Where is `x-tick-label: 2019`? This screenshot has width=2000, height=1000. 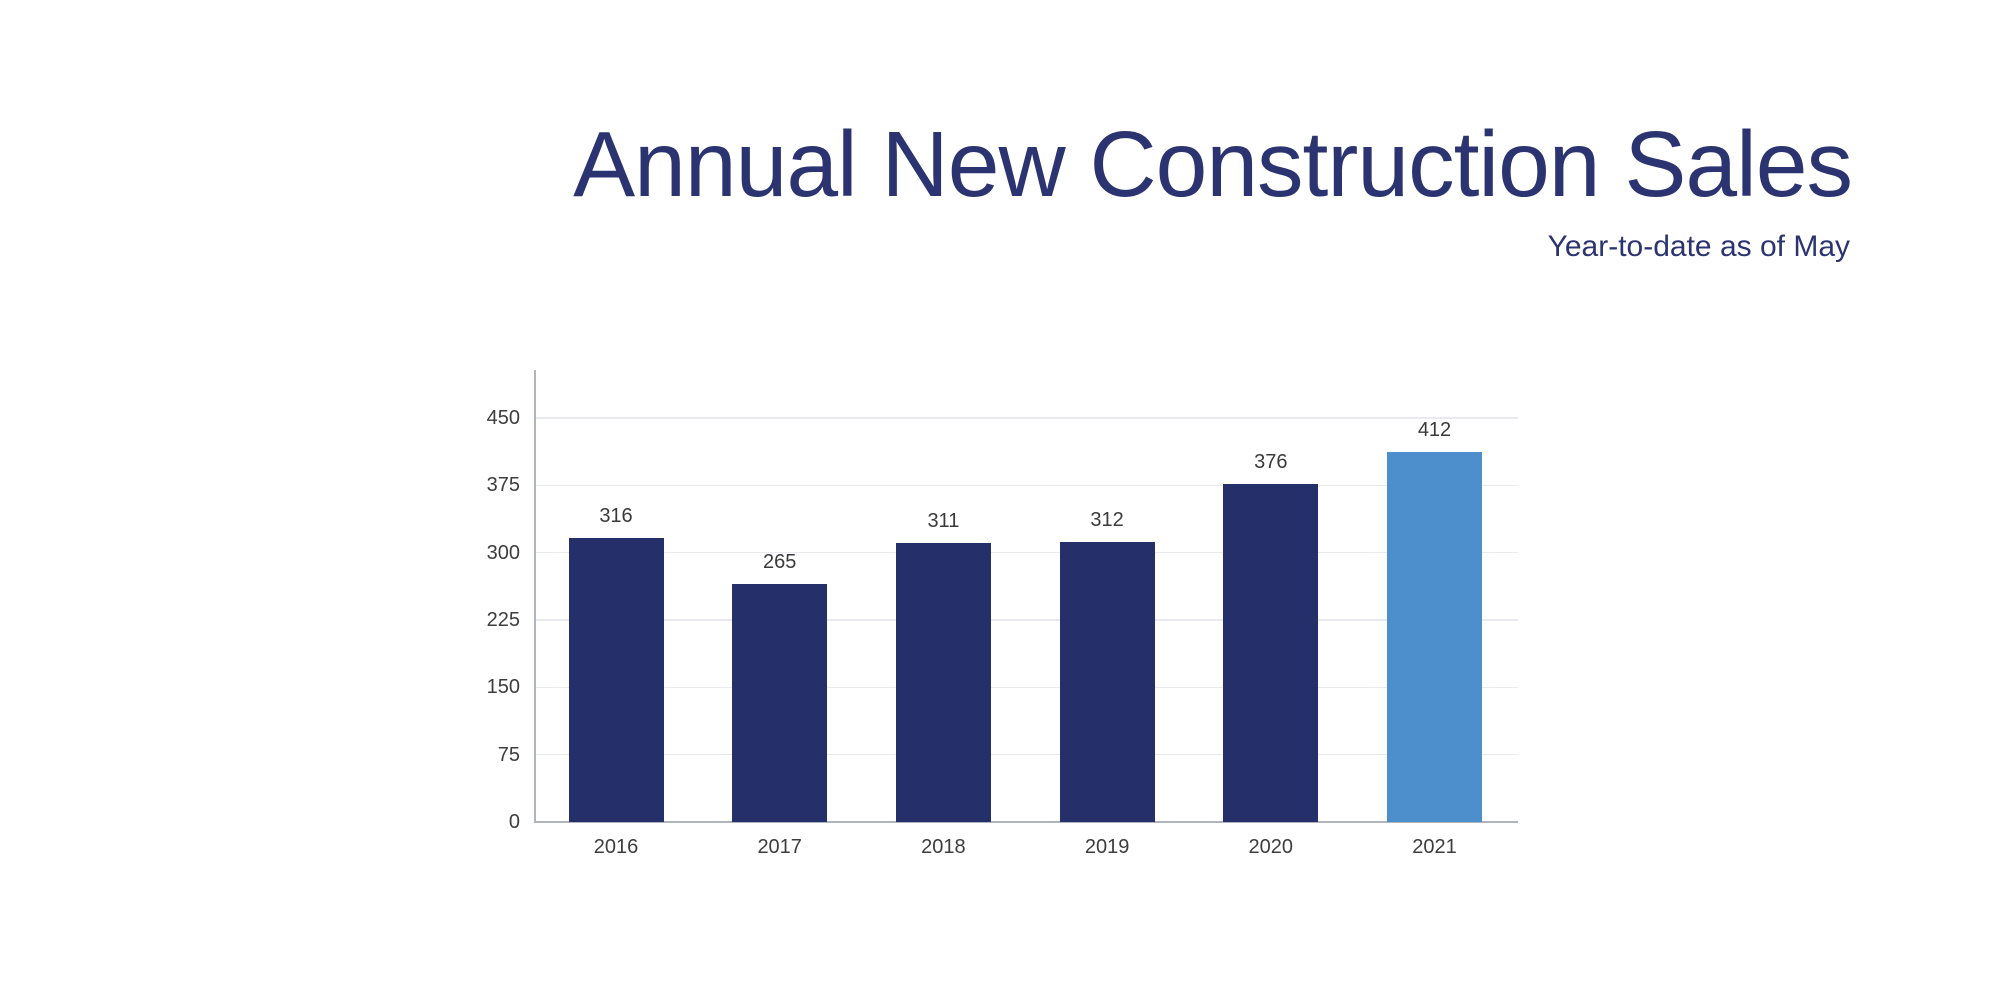
x-tick-label: 2019 is located at coordinates (1107, 847).